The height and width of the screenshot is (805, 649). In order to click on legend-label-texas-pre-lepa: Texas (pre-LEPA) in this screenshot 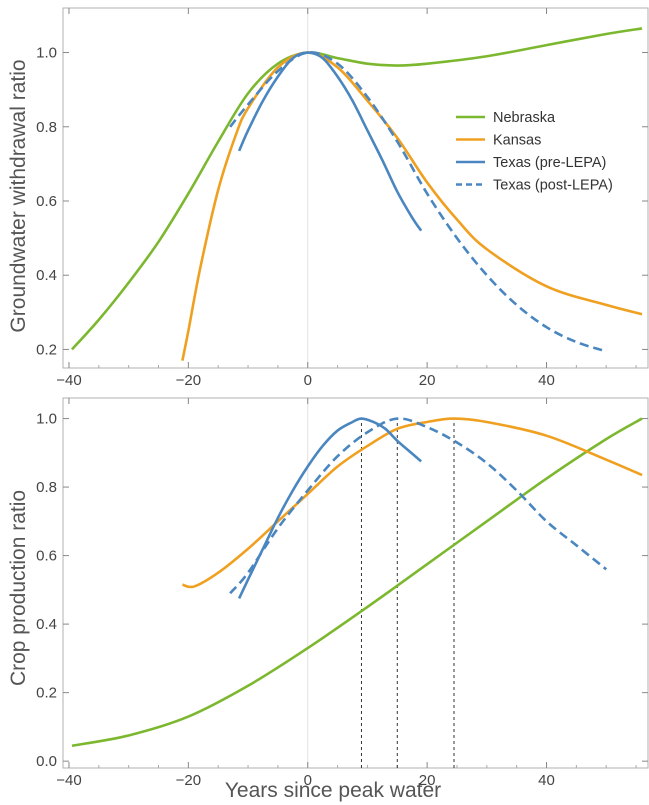, I will do `click(549, 163)`.